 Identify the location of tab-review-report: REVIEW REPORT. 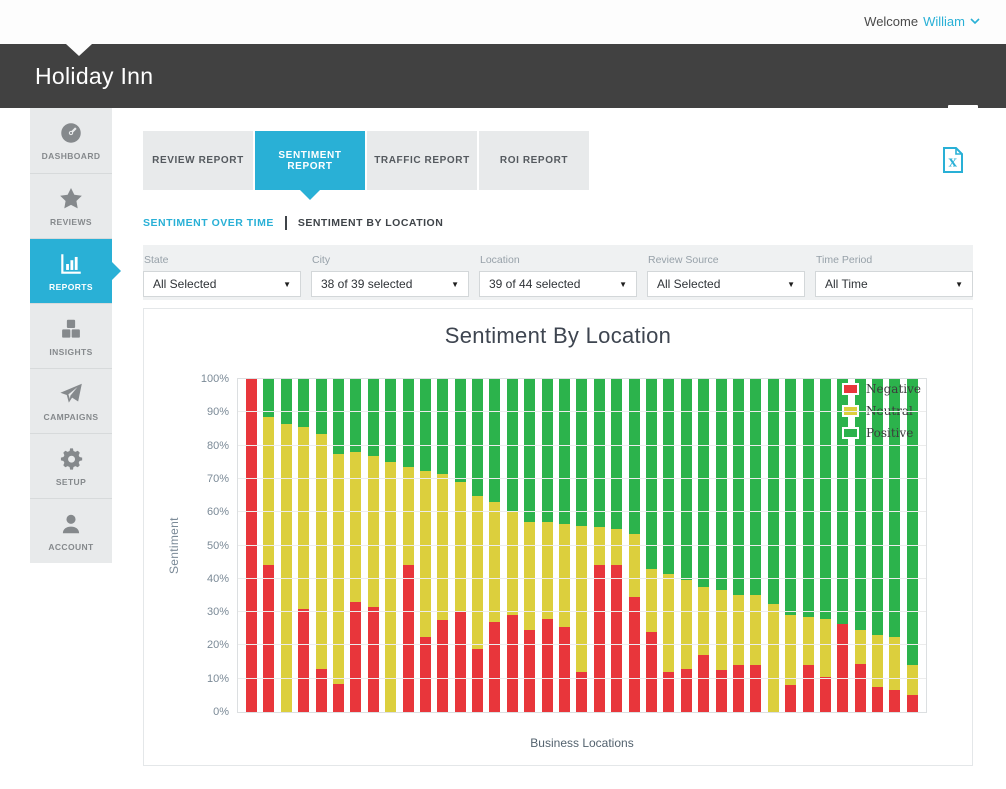
(198, 160).